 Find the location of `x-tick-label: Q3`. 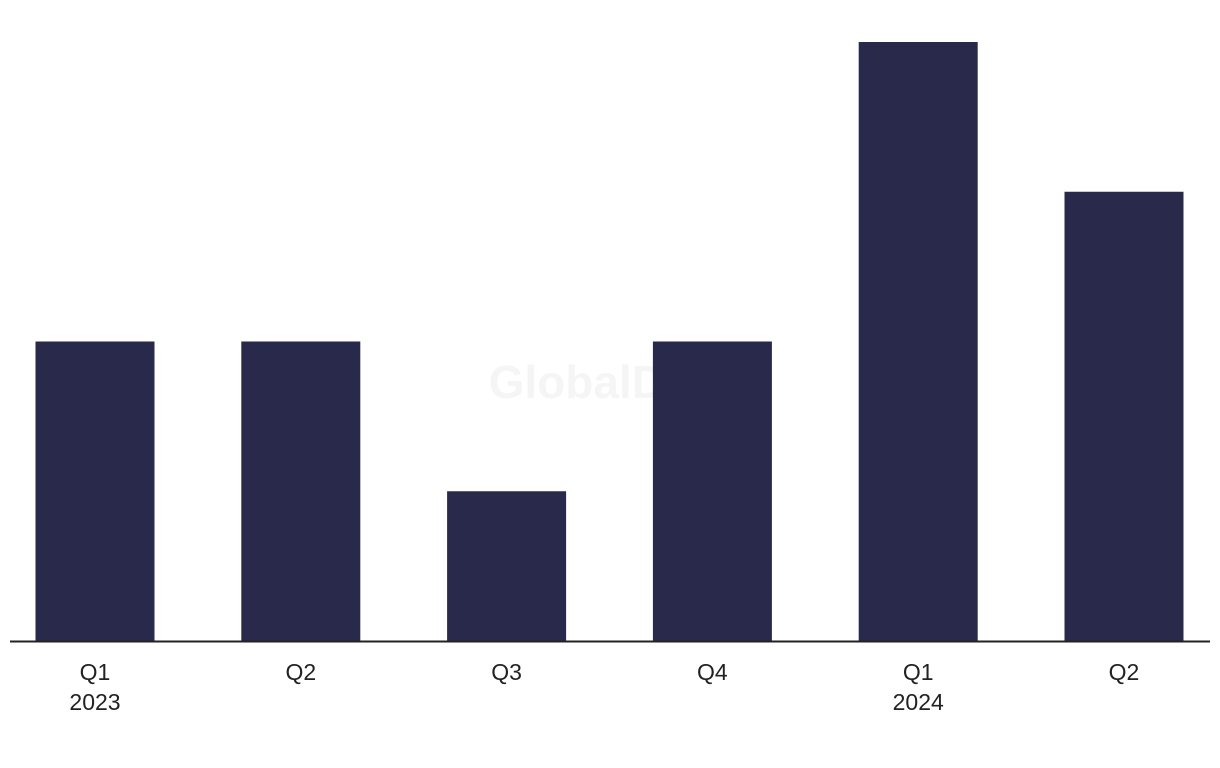

x-tick-label: Q3 is located at coordinates (506, 672).